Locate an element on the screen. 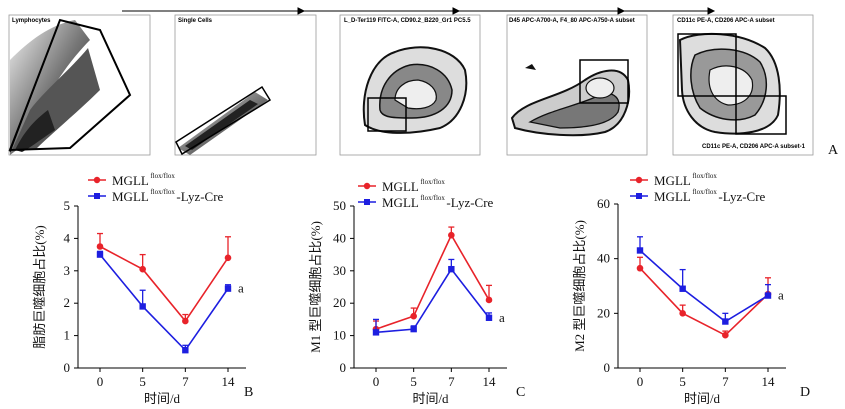 The height and width of the screenshot is (409, 845). y-tick-label: 30 is located at coordinates (339, 270).